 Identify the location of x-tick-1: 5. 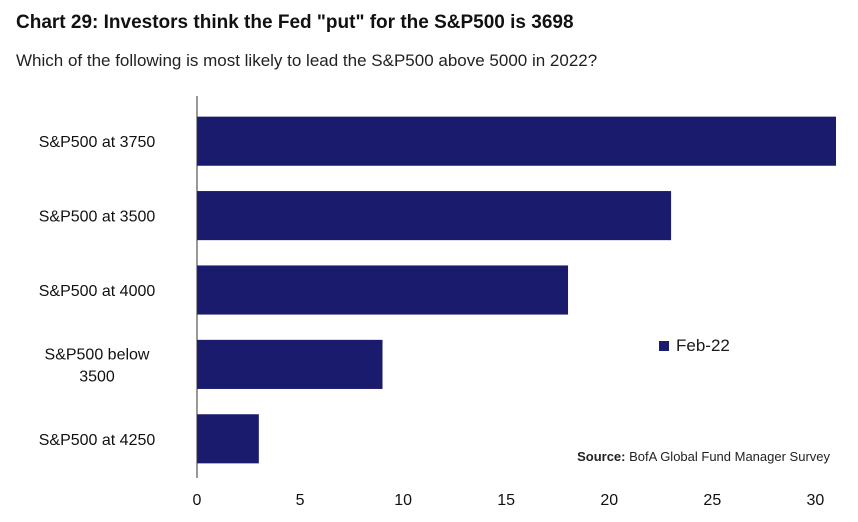
(300, 500).